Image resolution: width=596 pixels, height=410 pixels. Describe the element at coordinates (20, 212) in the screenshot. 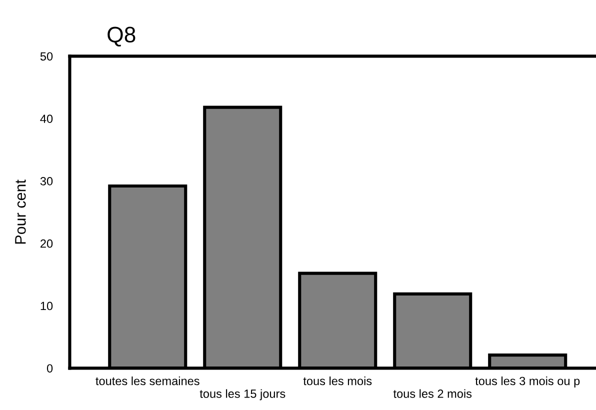

I see `y-axis-title: Pour cent` at that location.